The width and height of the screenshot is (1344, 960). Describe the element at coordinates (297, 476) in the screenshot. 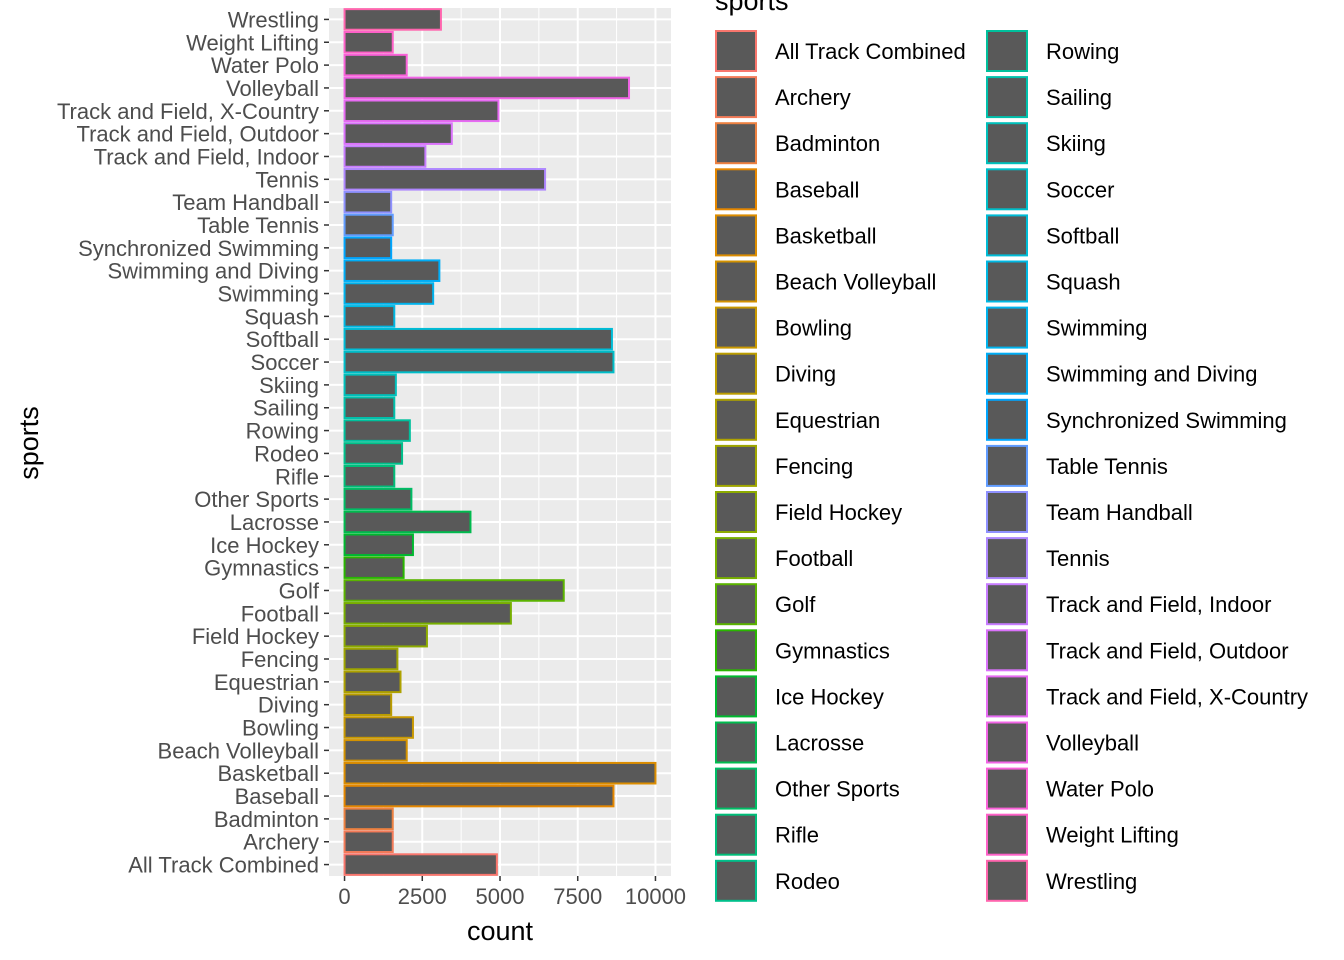

I see `y-tick-label: Rifle` at that location.